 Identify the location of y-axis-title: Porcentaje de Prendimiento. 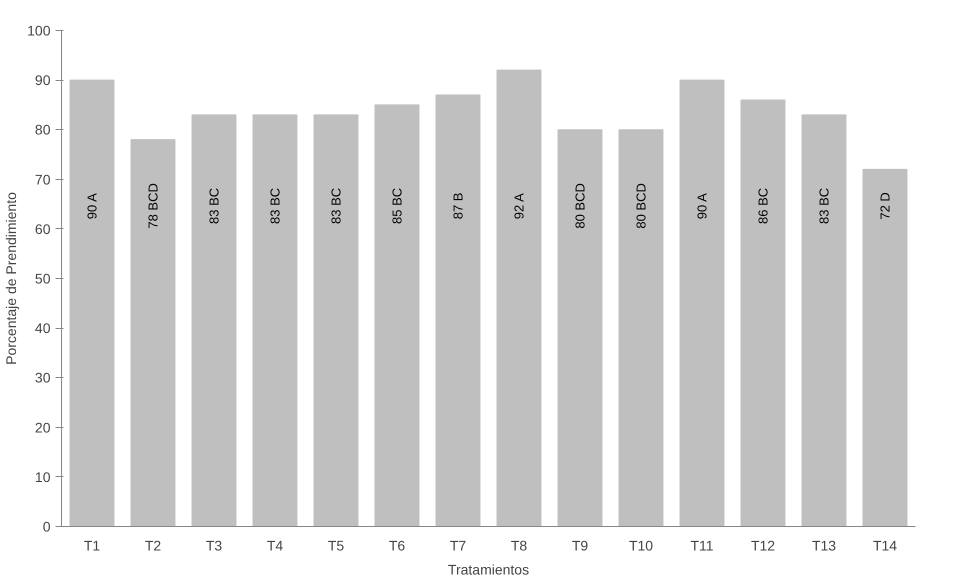
(11, 278).